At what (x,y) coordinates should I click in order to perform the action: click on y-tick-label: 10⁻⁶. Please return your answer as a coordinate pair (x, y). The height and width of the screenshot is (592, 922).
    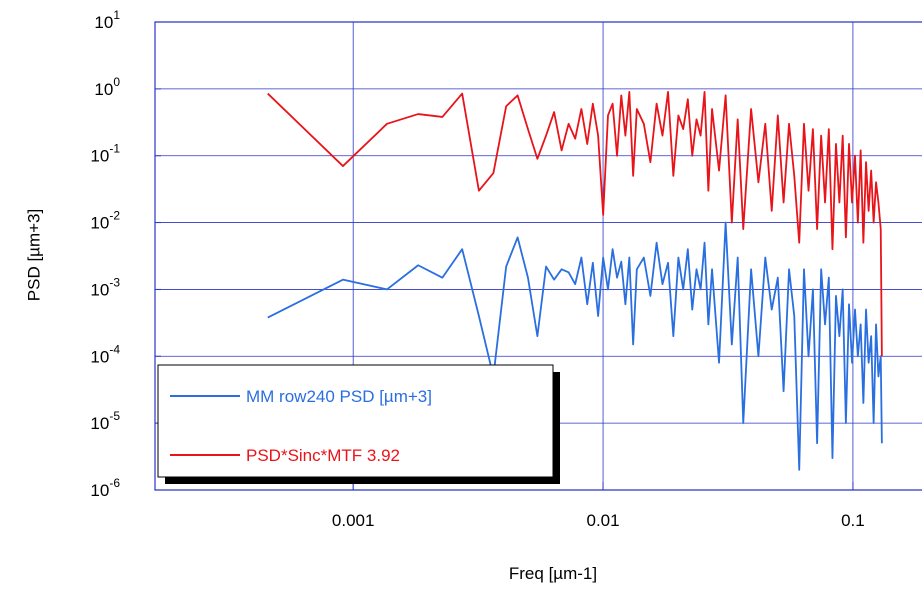
    Looking at the image, I should click on (105, 488).